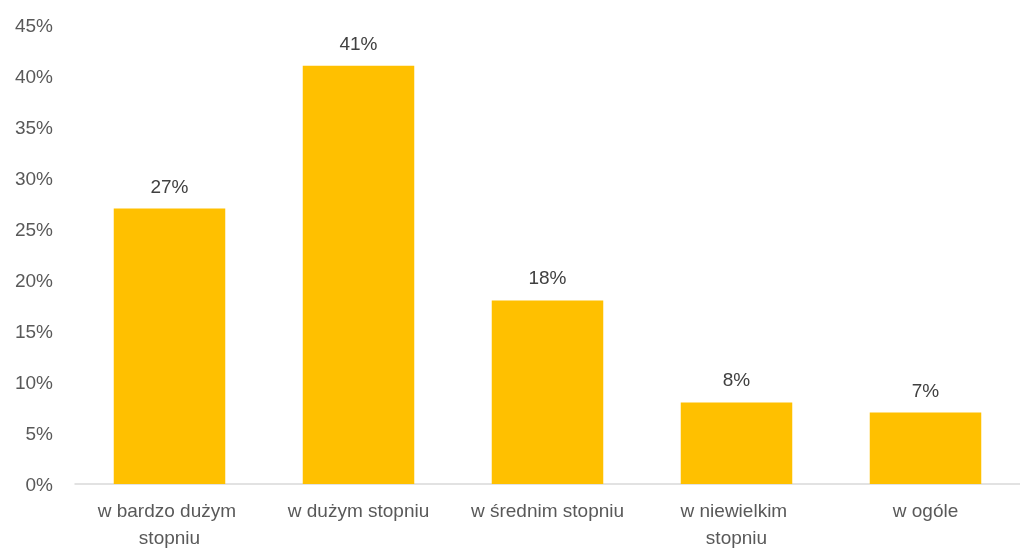 This screenshot has height=552, width=1026. What do you see at coordinates (34, 331) in the screenshot?
I see `y-tick-label: 15%` at bounding box center [34, 331].